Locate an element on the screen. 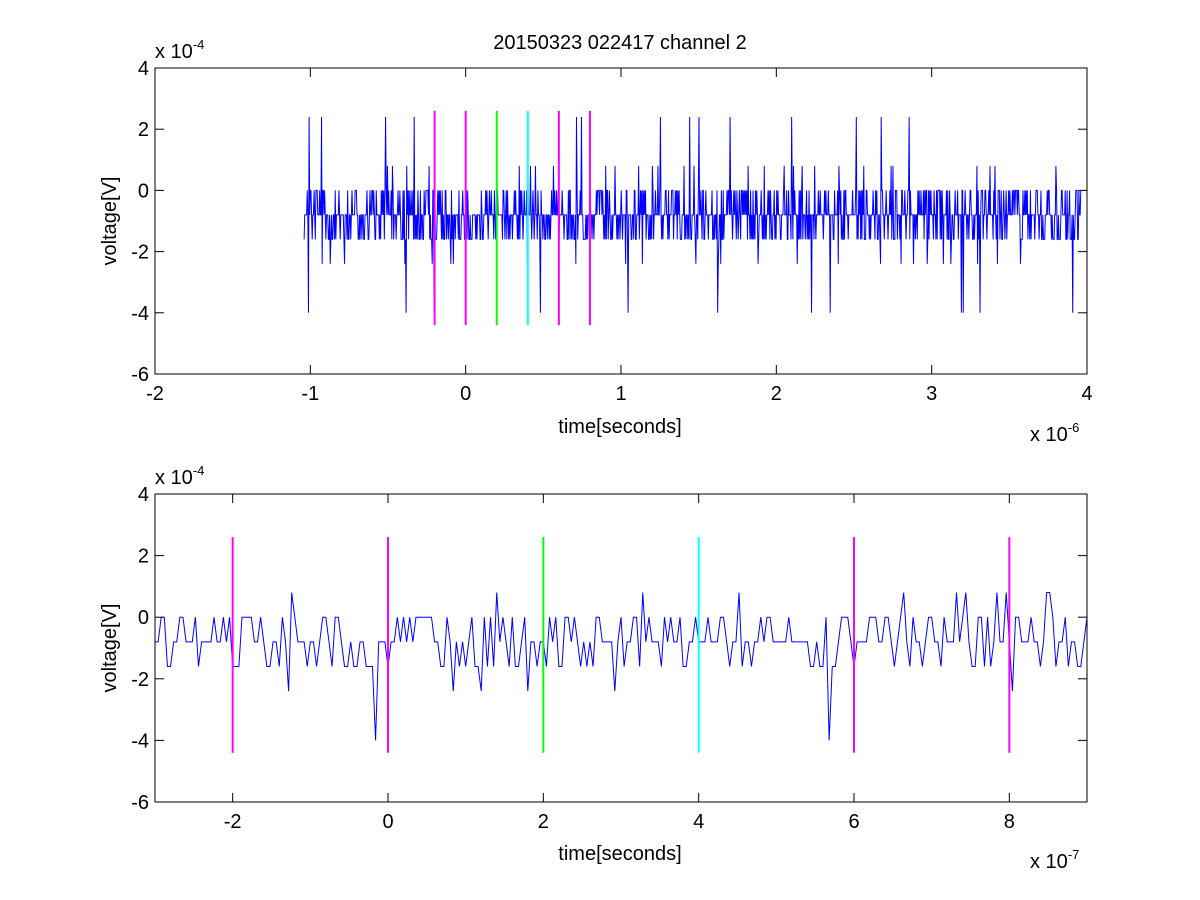  top-x-tick-label: -1 is located at coordinates (310, 394).